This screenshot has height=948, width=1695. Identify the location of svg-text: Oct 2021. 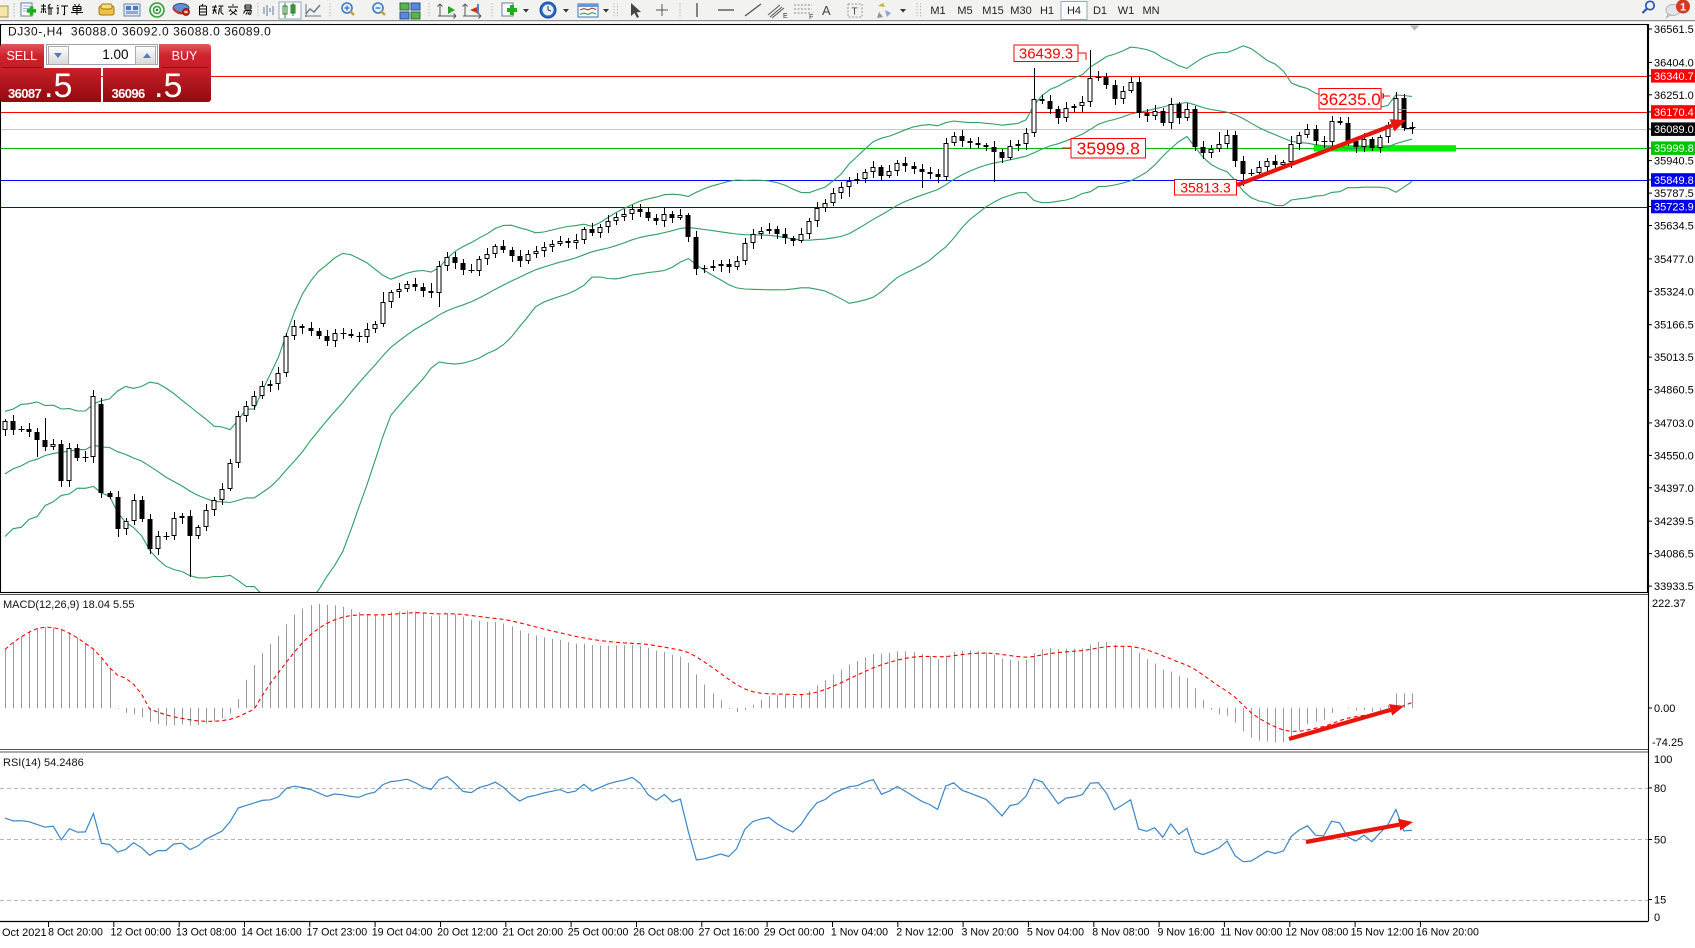
(24, 933).